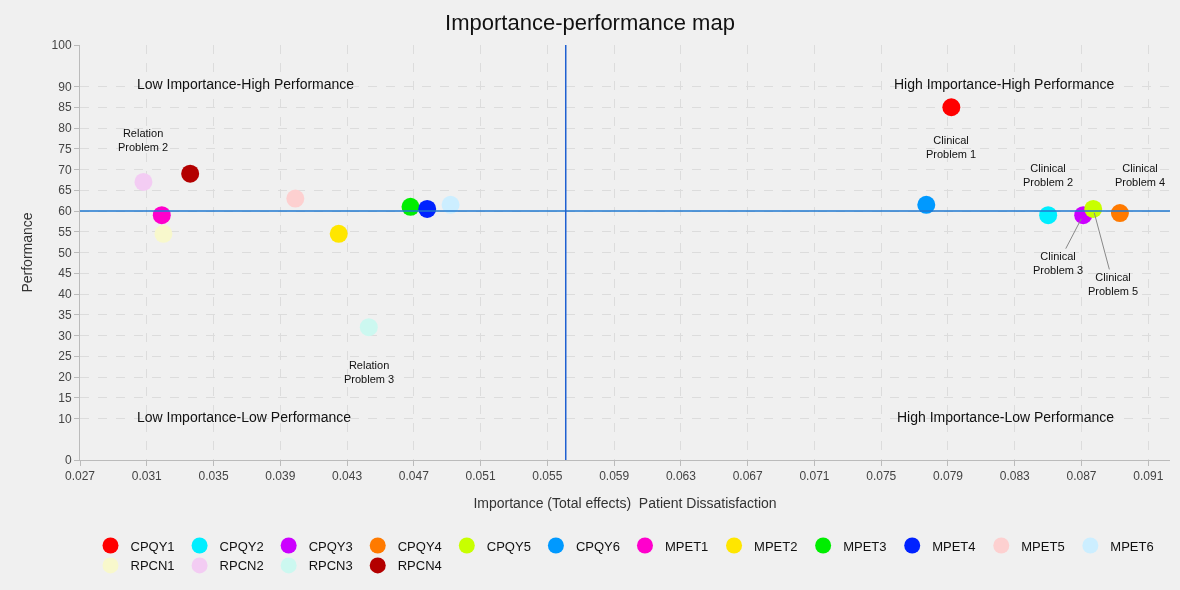 This screenshot has width=1180, height=590. I want to click on annotation: Low Importance-Low Performance, so click(244, 417).